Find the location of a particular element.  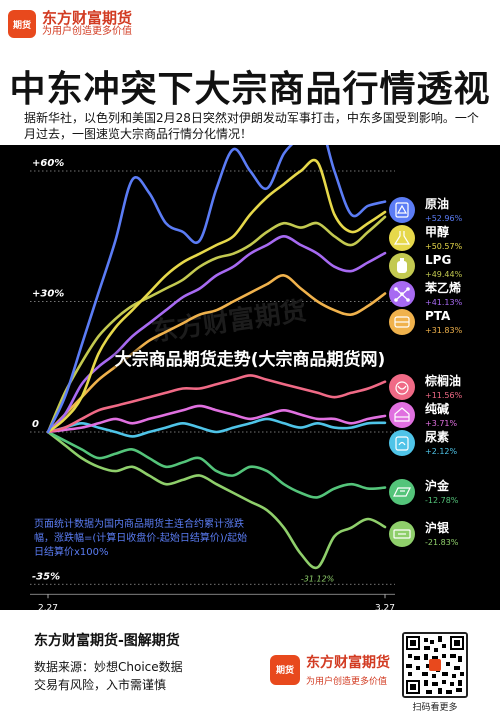

brand-header: 期货 东方财富期货 为用户创造更多价值 is located at coordinates (70, 24).